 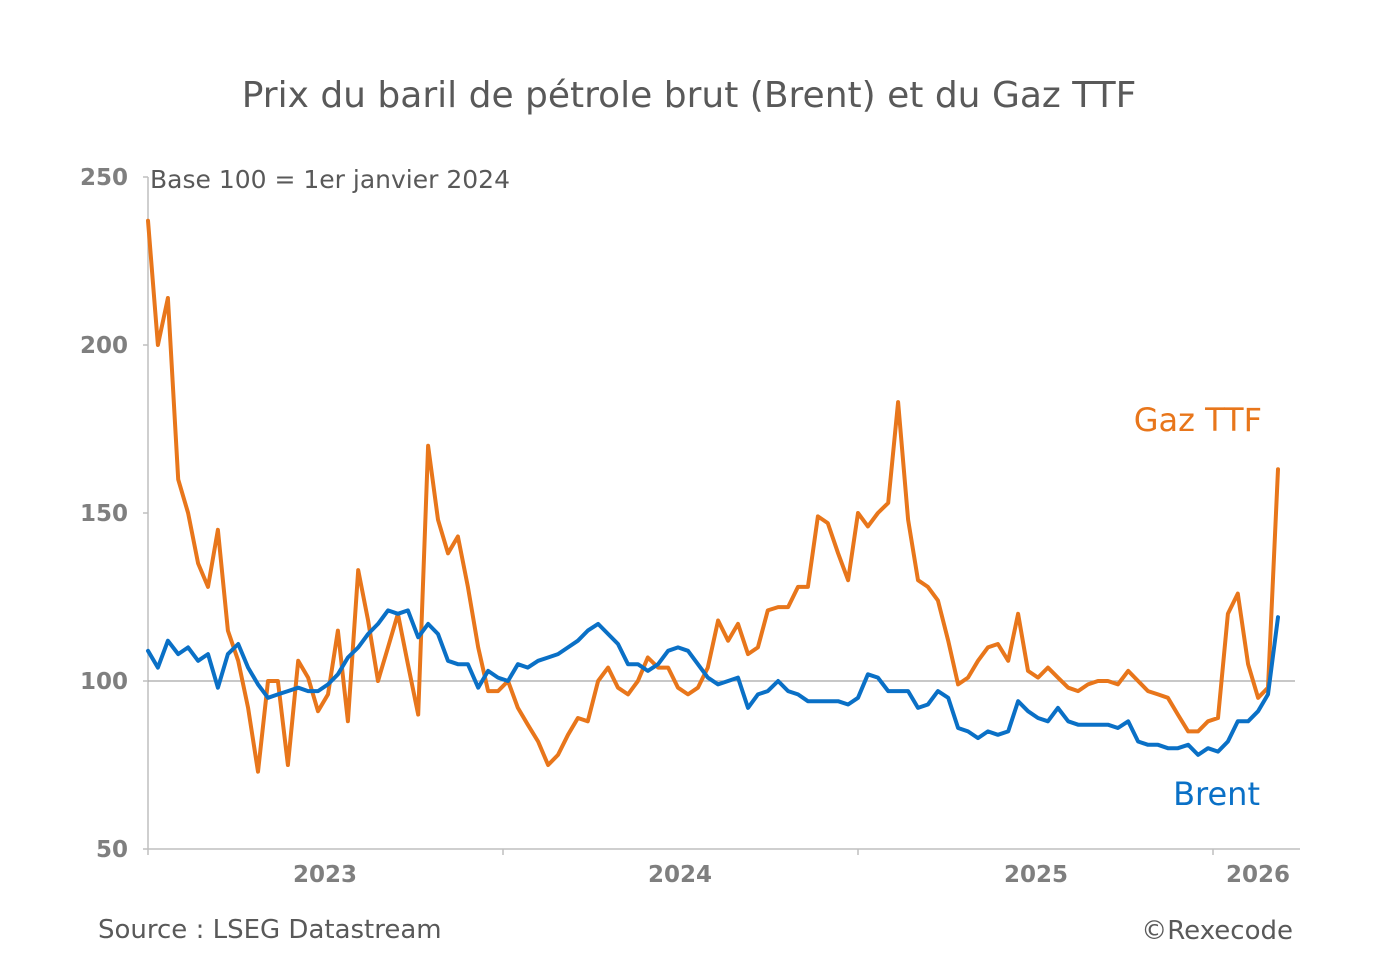 I want to click on y-tick-label: 50, so click(x=112, y=850).